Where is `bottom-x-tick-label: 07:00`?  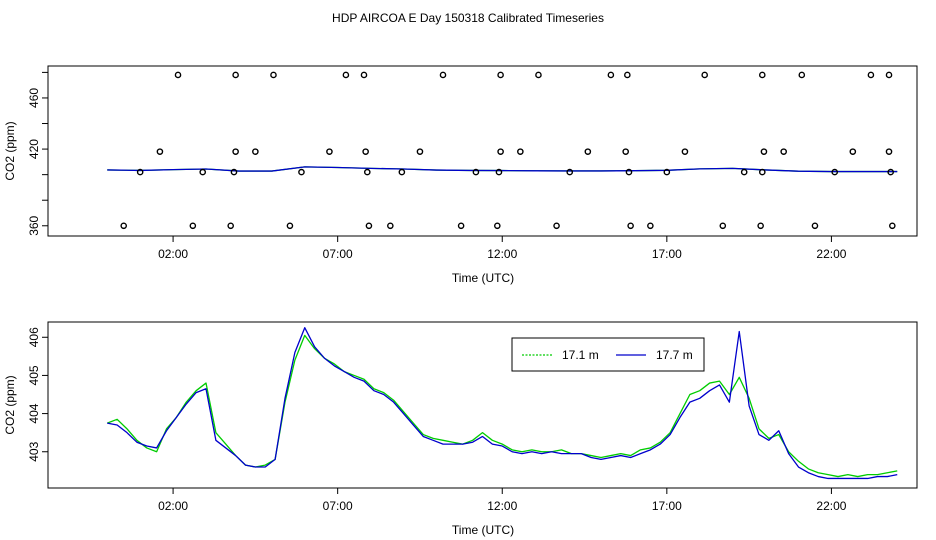 bottom-x-tick-label: 07:00 is located at coordinates (338, 506).